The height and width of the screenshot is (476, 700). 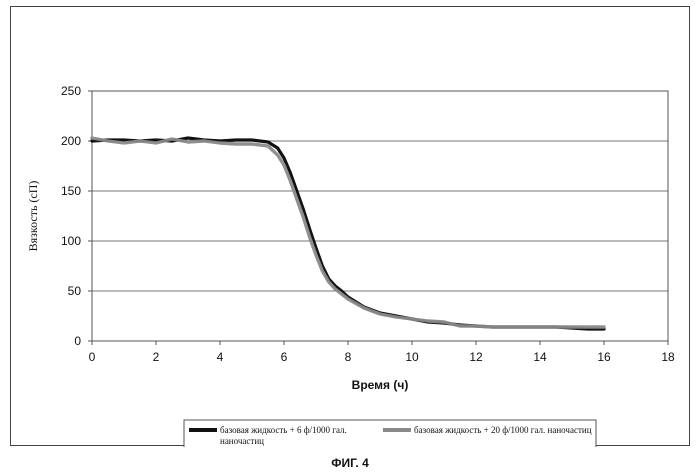 What do you see at coordinates (92, 357) in the screenshot?
I see `x-tick-label: 0` at bounding box center [92, 357].